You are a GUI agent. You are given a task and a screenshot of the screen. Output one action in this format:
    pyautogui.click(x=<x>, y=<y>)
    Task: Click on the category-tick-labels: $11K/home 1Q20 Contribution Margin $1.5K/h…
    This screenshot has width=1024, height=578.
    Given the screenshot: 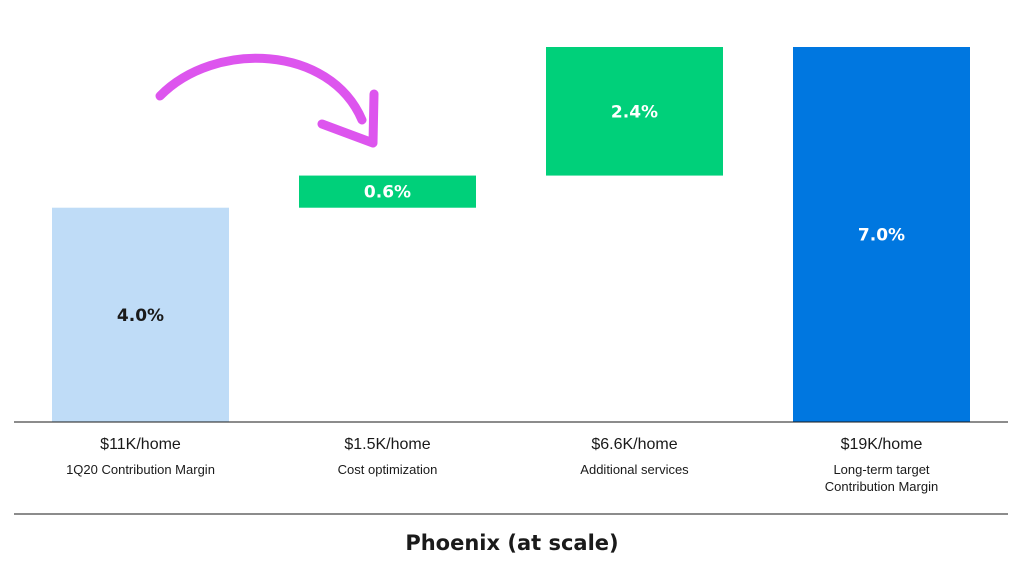 What is the action you would take?
    pyautogui.click(x=502, y=465)
    